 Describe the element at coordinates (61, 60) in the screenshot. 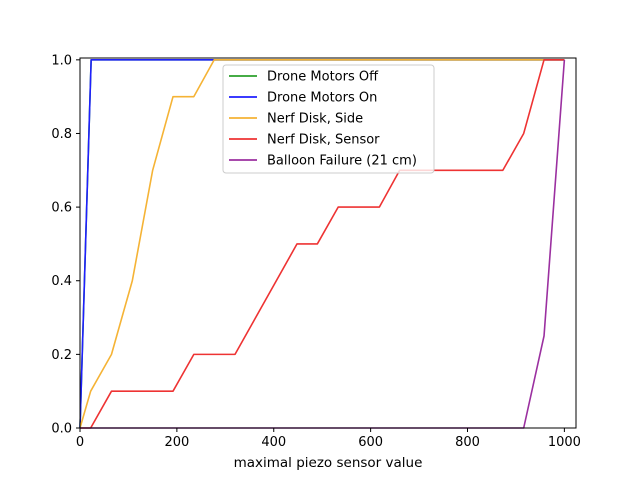

I see `y-tick-label: 1.0` at that location.